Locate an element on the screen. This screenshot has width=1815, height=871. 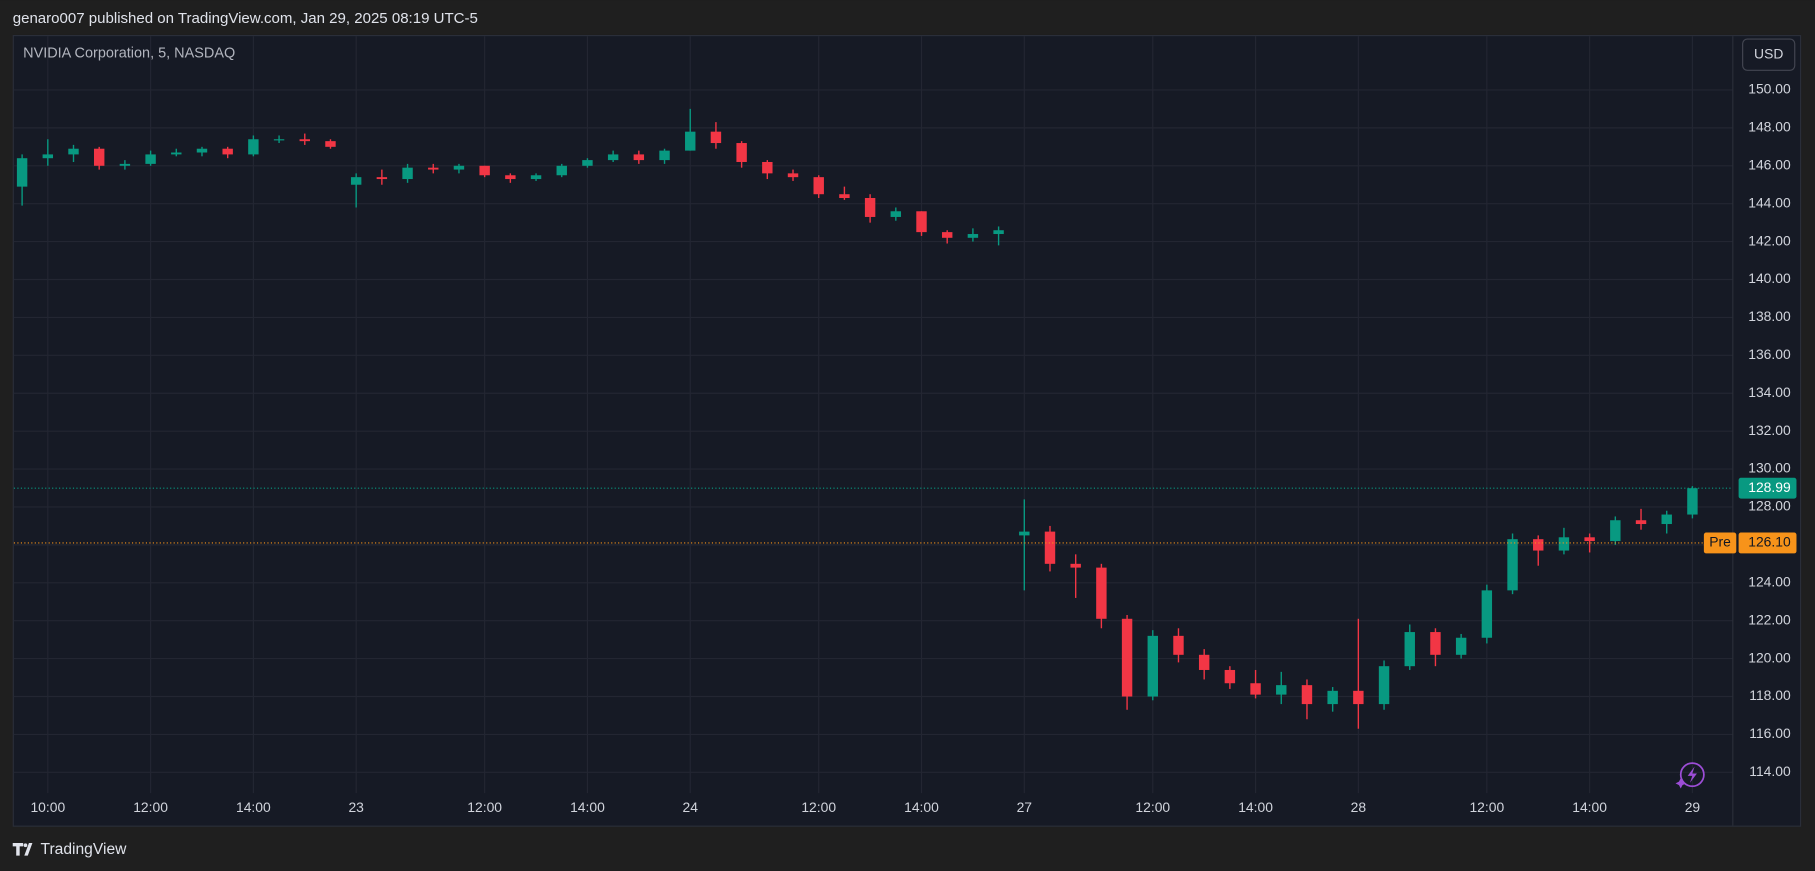
y-tick-label: 122.00 is located at coordinates (1769, 619).